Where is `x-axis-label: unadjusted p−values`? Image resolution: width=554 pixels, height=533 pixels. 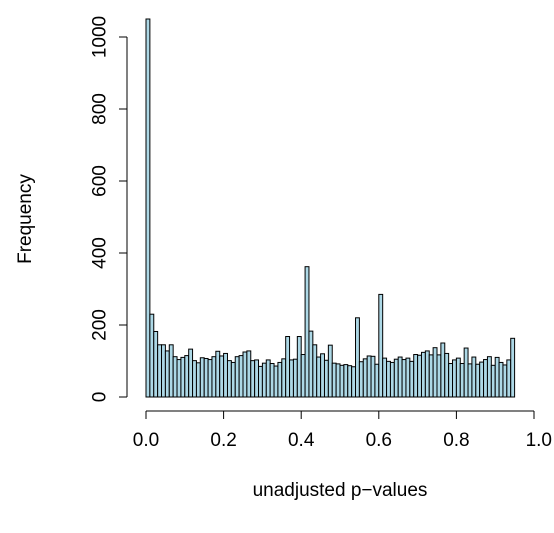 x-axis-label: unadjusted p−values is located at coordinates (340, 490).